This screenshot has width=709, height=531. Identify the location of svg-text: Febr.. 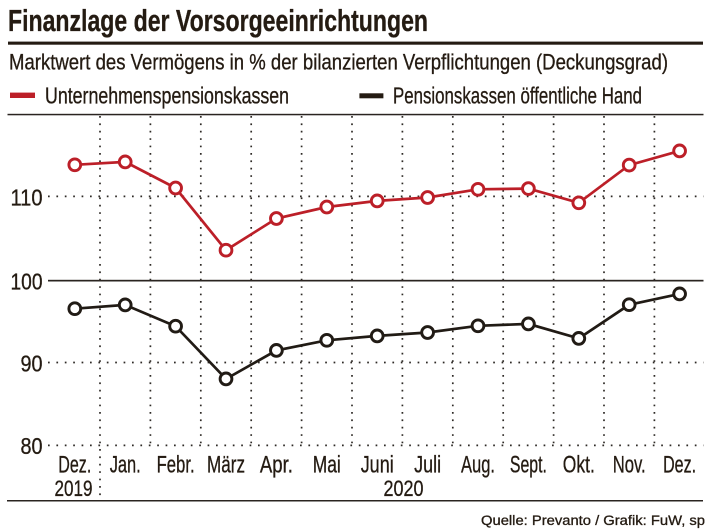
(176, 465).